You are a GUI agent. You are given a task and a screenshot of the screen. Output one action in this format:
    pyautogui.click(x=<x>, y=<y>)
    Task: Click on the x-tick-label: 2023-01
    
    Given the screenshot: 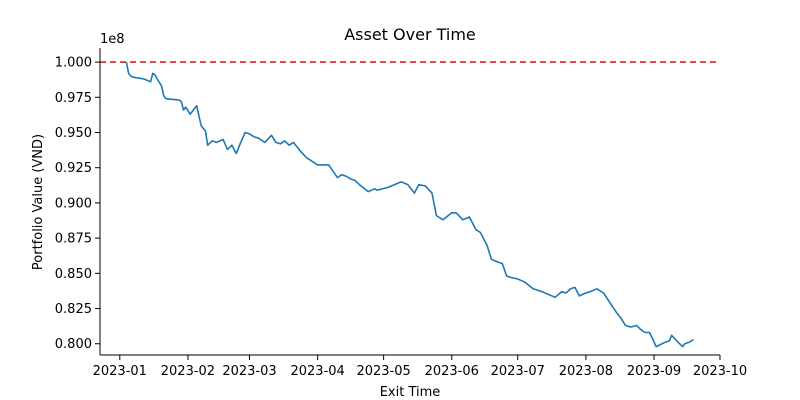 What is the action you would take?
    pyautogui.click(x=120, y=371)
    